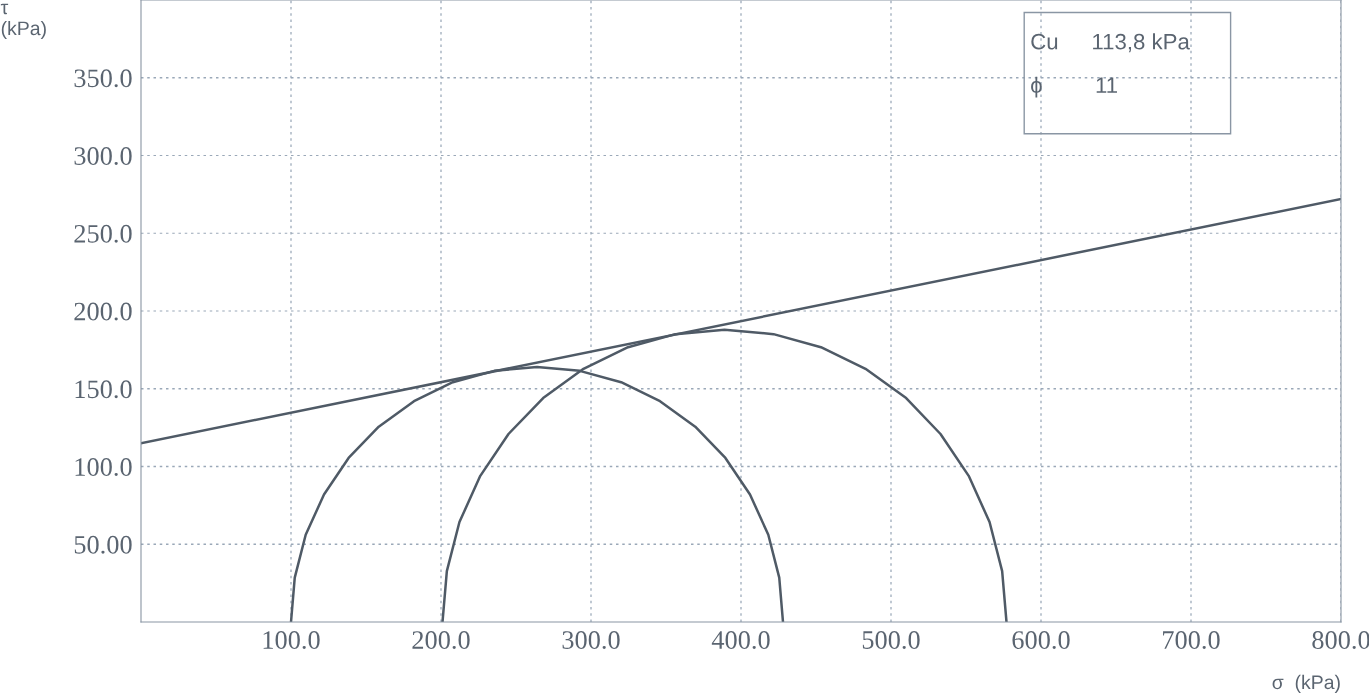 The height and width of the screenshot is (699, 1369). What do you see at coordinates (103, 544) in the screenshot?
I see `y-tick-label: 50.00` at bounding box center [103, 544].